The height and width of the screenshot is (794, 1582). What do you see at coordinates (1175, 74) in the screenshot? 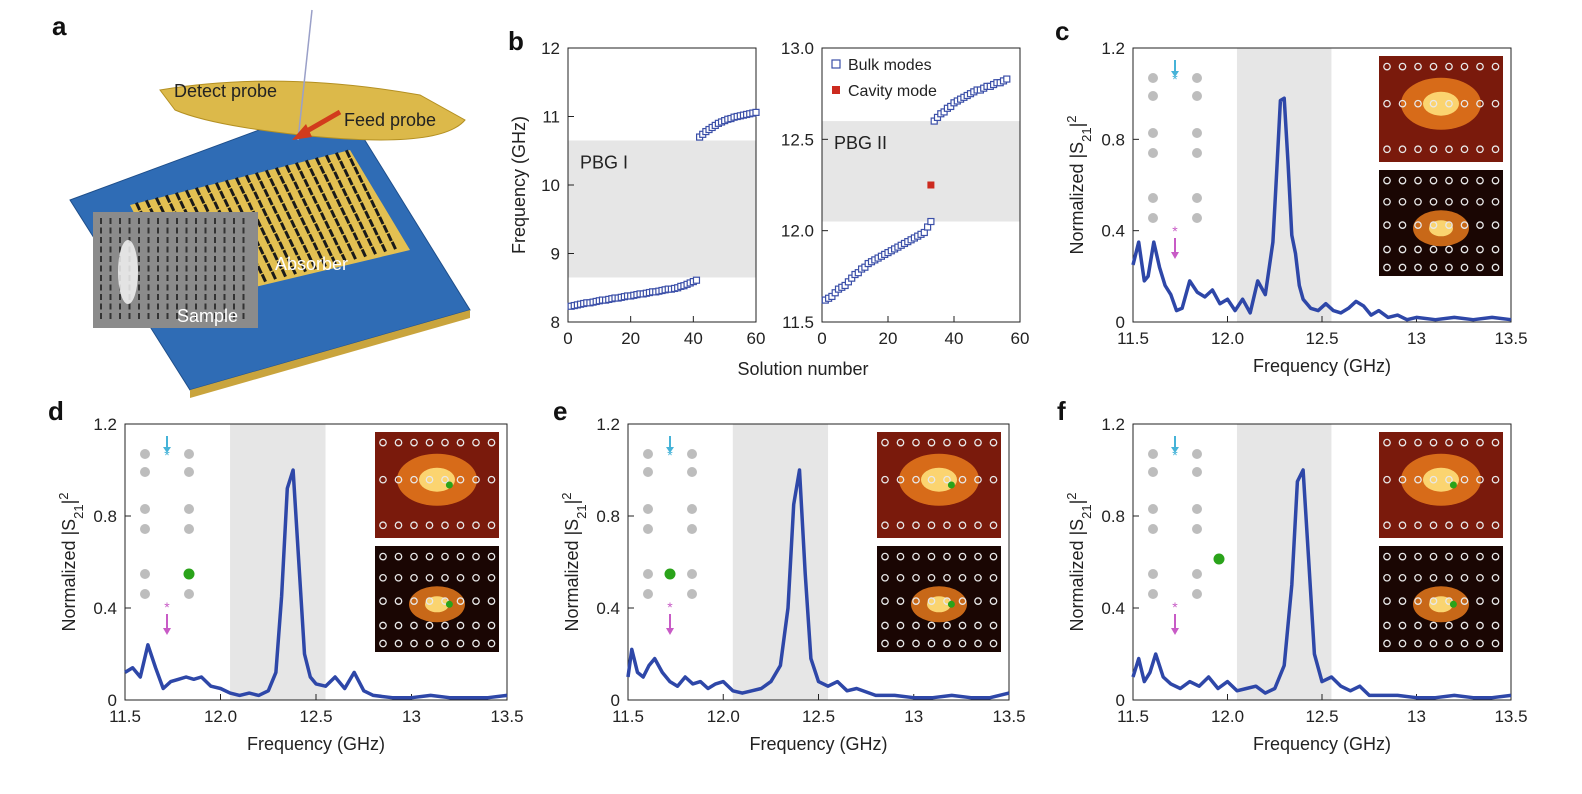
I see `c-source-arrowhead` at bounding box center [1175, 74].